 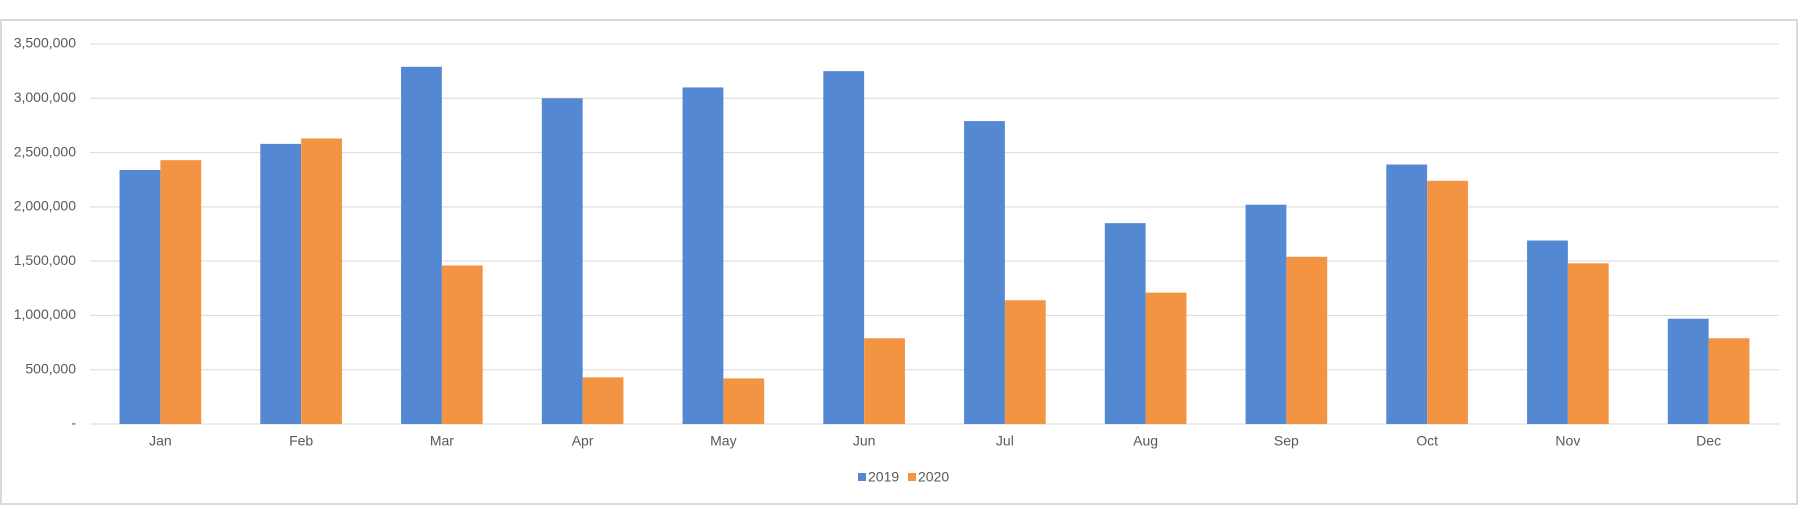 What do you see at coordinates (933, 477) in the screenshot?
I see `legend-label: 2020` at bounding box center [933, 477].